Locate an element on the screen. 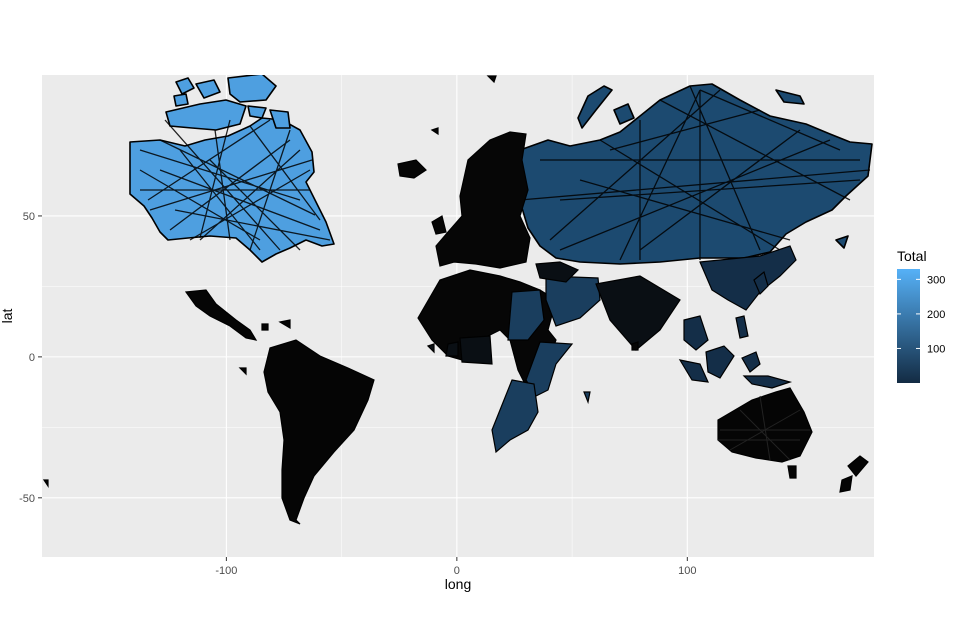  x-tick-label: -100 is located at coordinates (226, 571).